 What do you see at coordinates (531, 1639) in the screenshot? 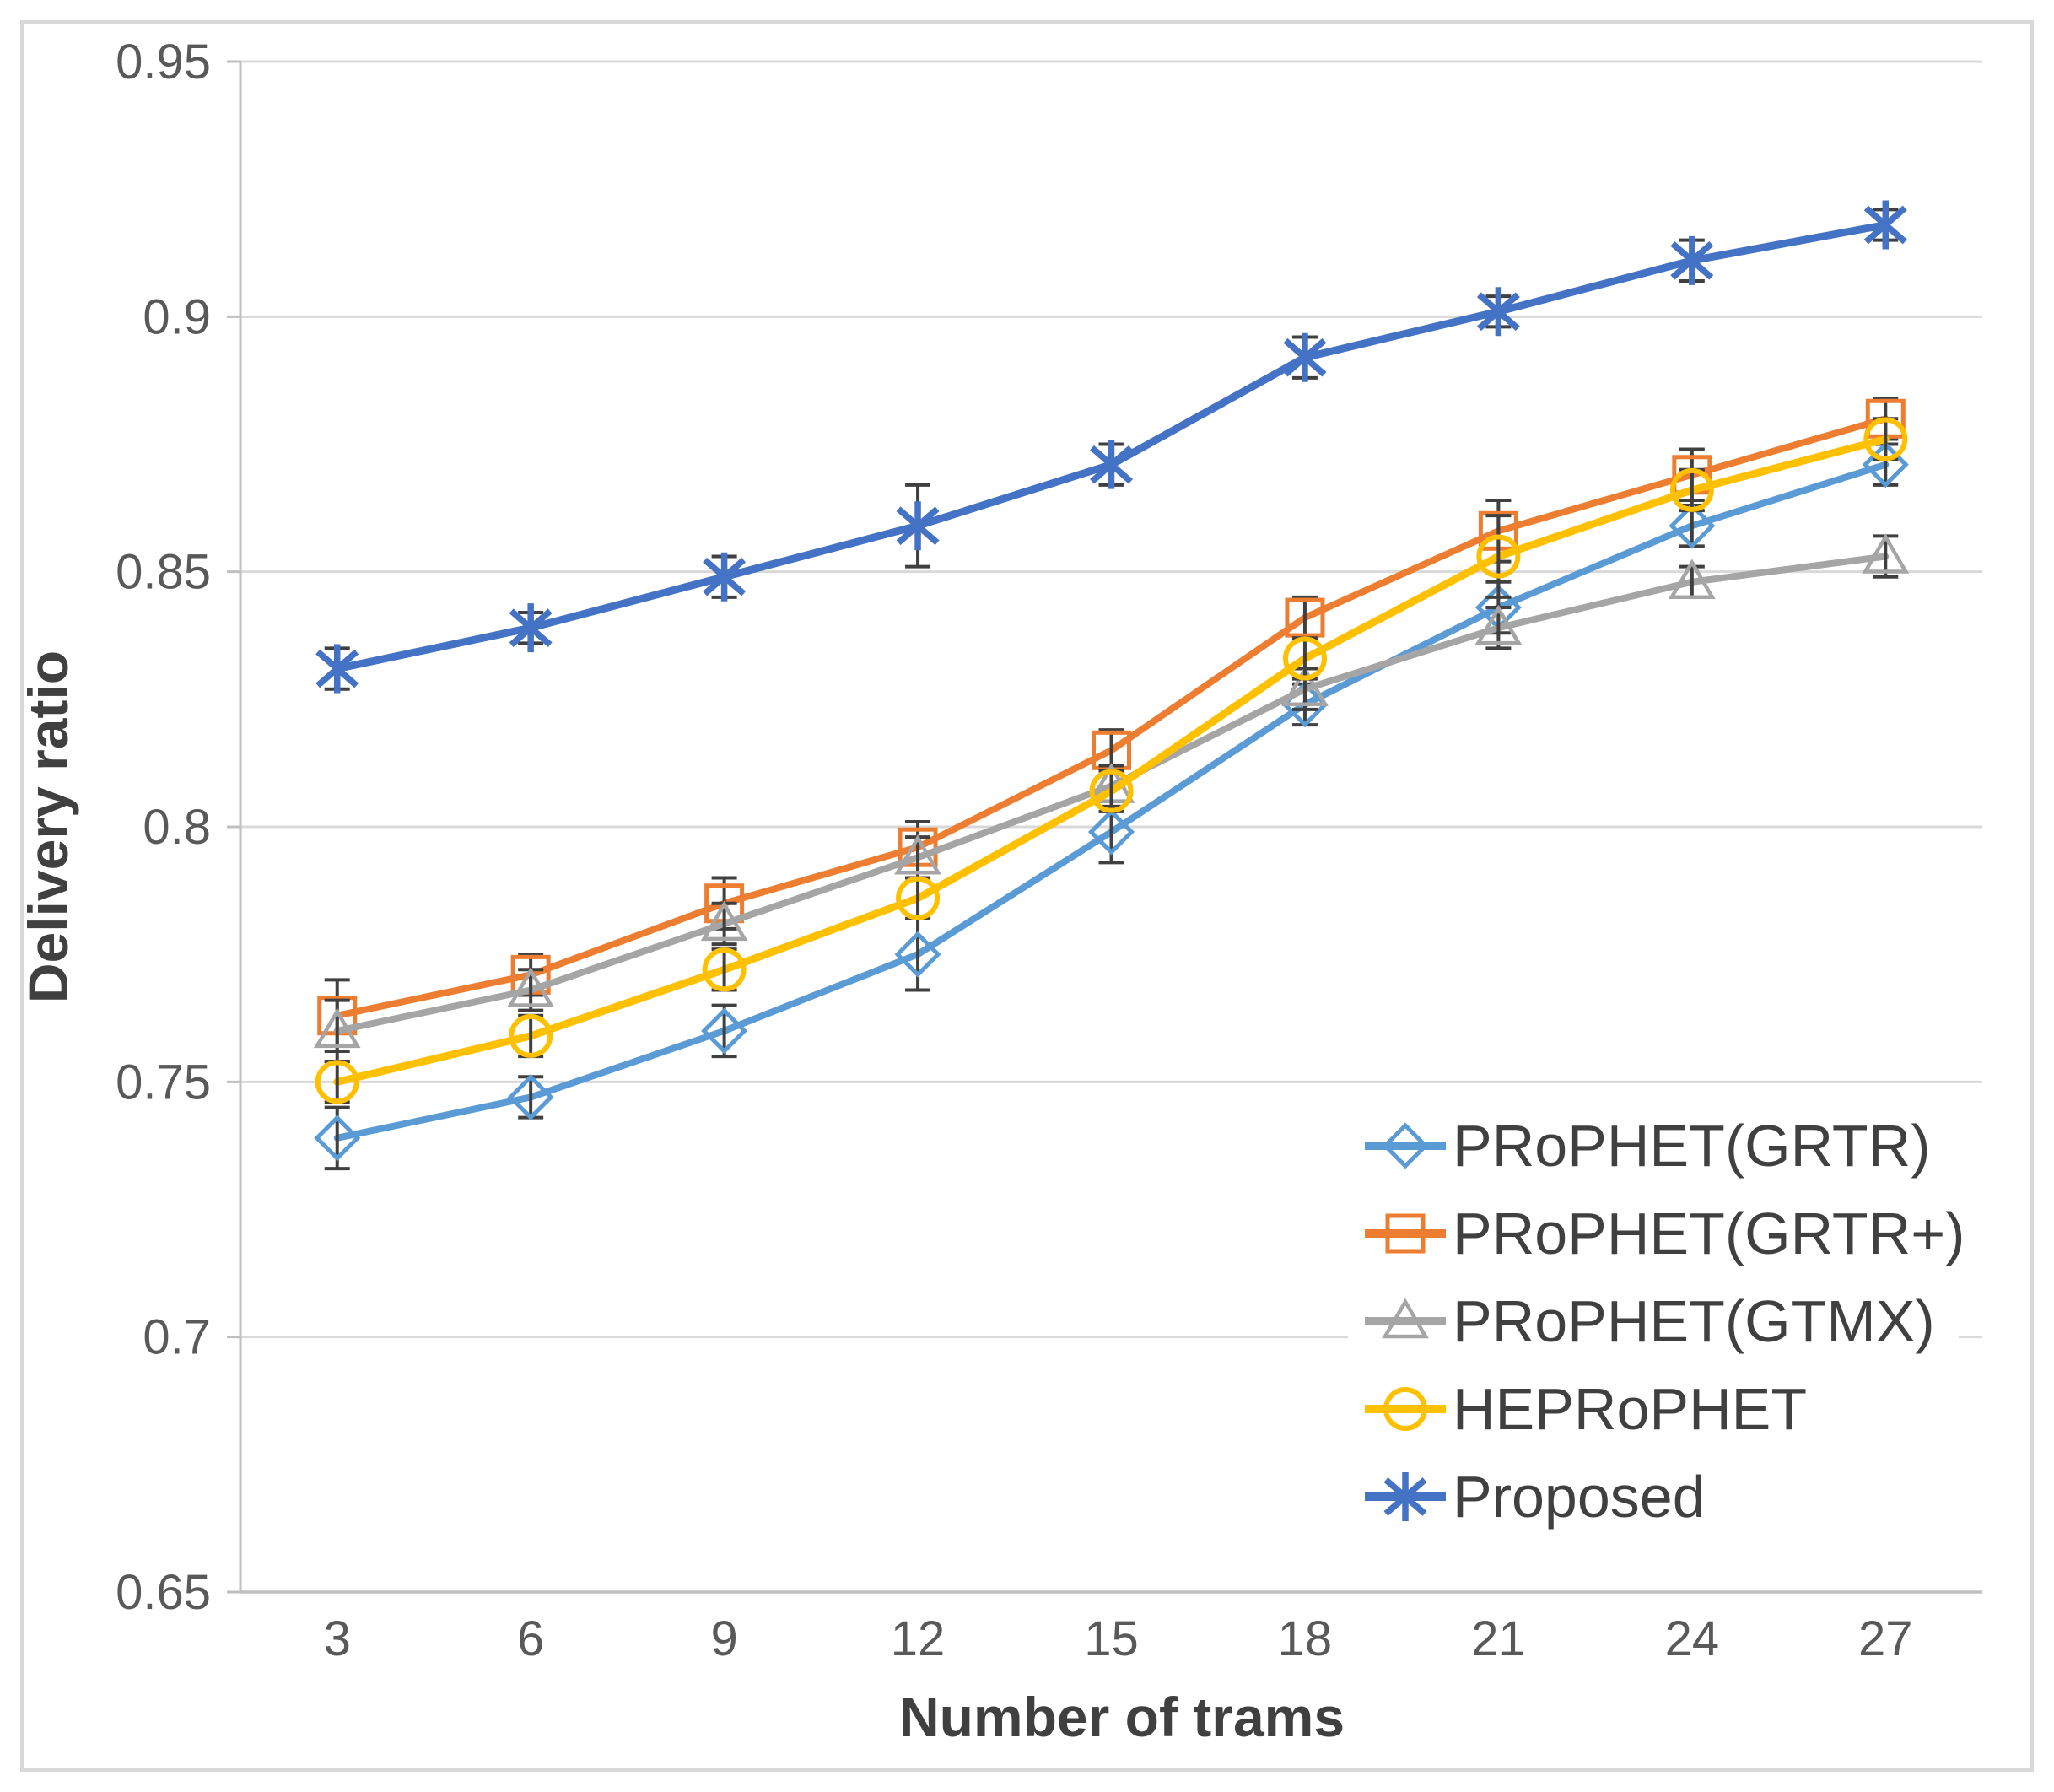
I see `x-tick-label: 6` at bounding box center [531, 1639].